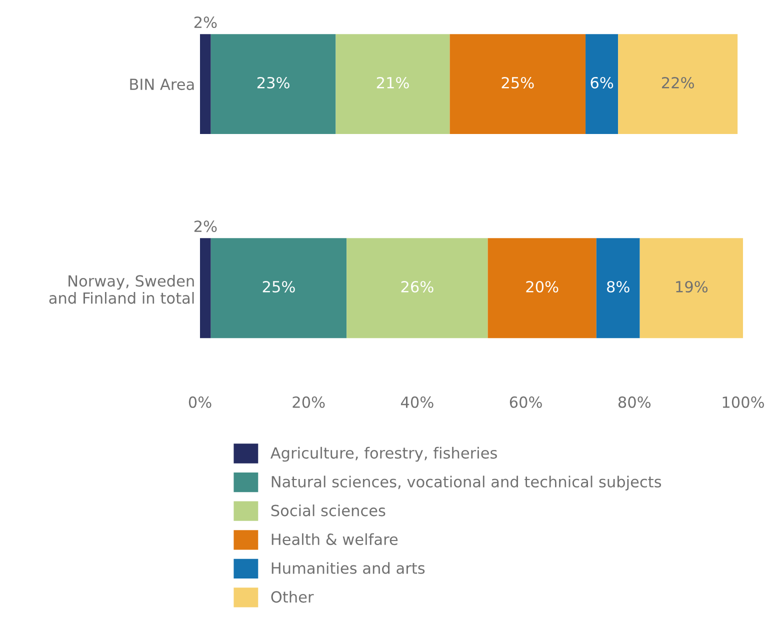 The width and height of the screenshot is (769, 618). What do you see at coordinates (383, 454) in the screenshot?
I see `legend-label: Agriculture, forestry, fisheries` at bounding box center [383, 454].